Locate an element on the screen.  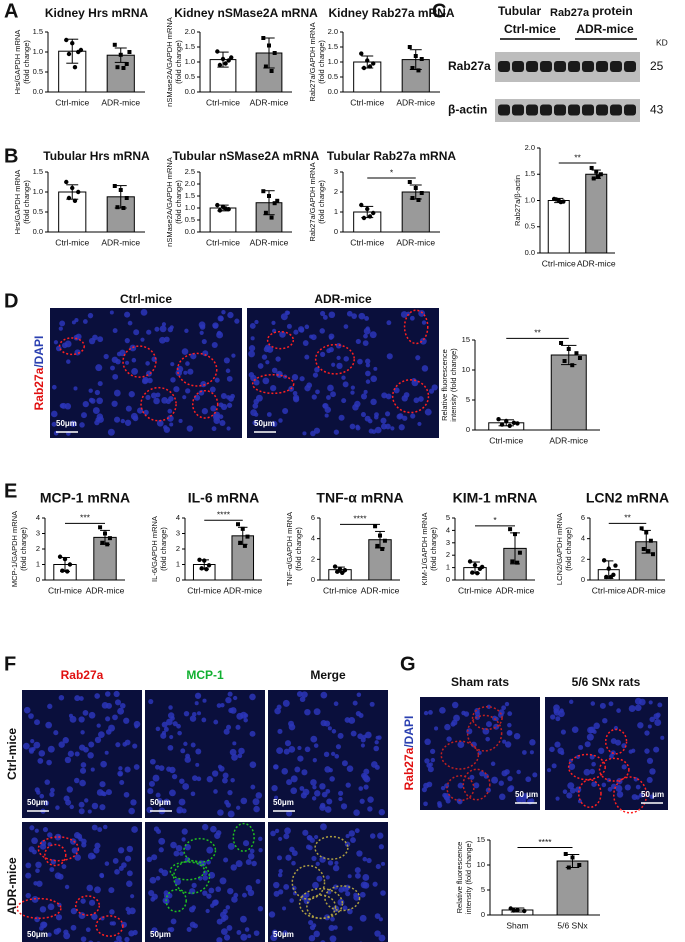
y-tick-label: 1.0 is located at coordinates (38, 191).